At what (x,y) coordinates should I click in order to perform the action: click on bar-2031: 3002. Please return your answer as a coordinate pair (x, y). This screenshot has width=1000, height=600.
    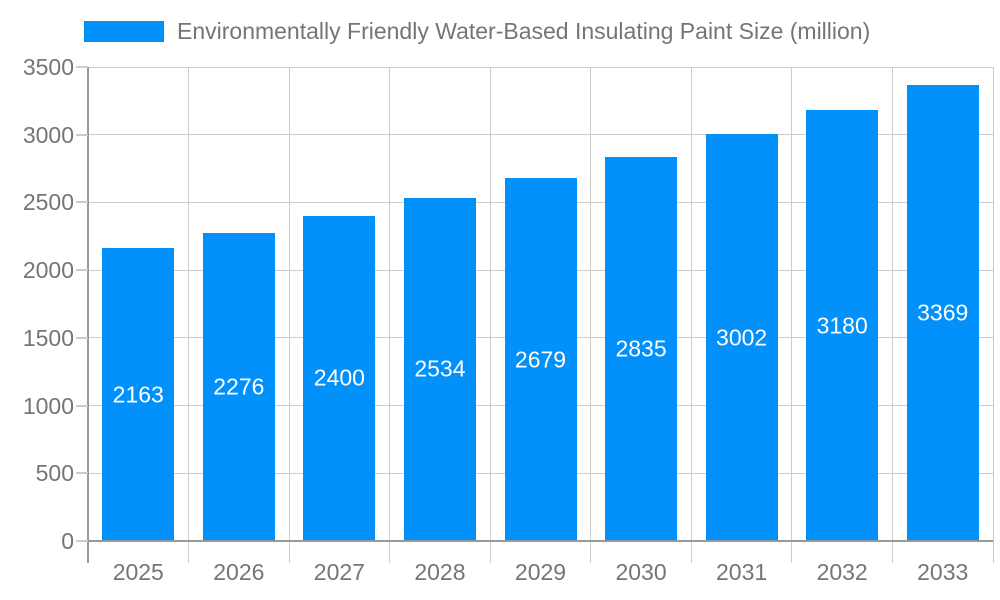
    Looking at the image, I should click on (741, 337).